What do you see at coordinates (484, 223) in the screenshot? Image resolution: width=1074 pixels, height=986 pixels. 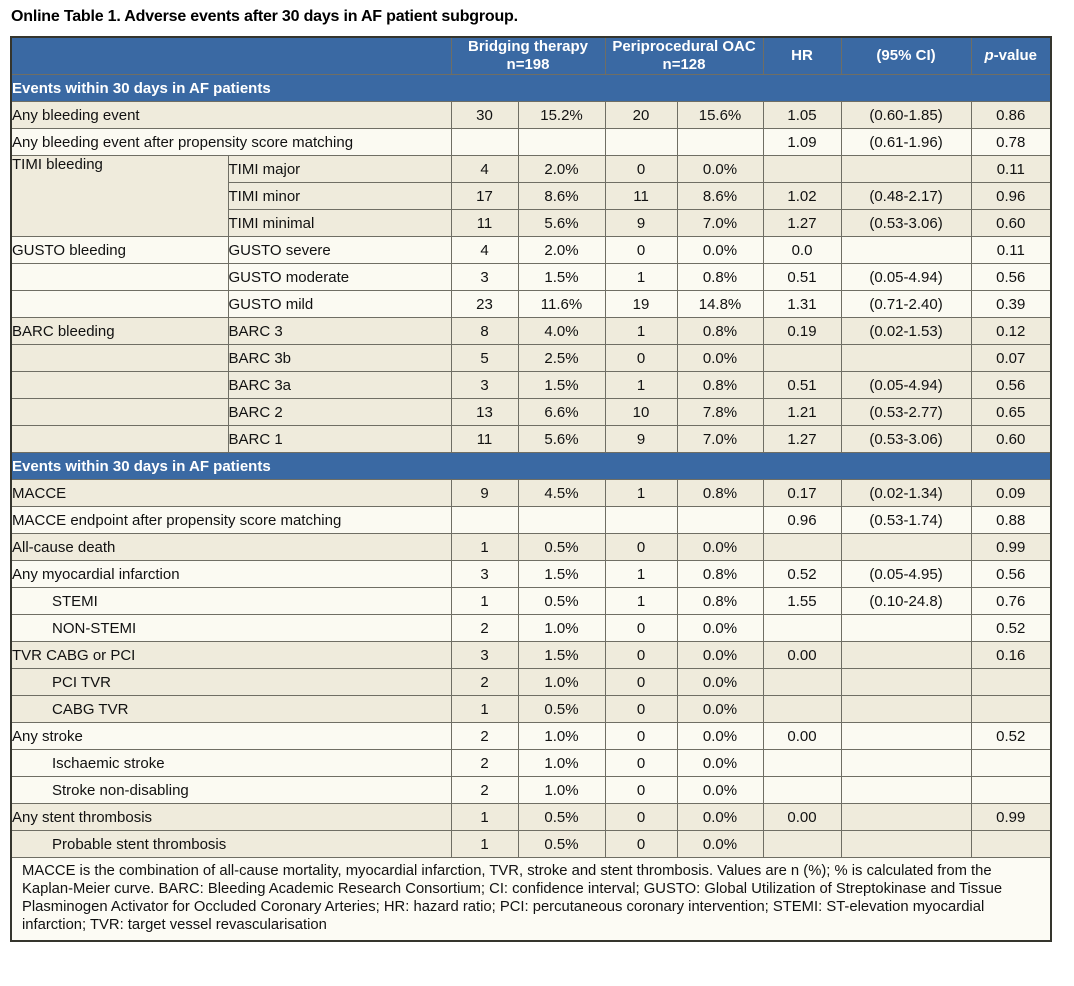 I see `cell-bridging-n: 11` at bounding box center [484, 223].